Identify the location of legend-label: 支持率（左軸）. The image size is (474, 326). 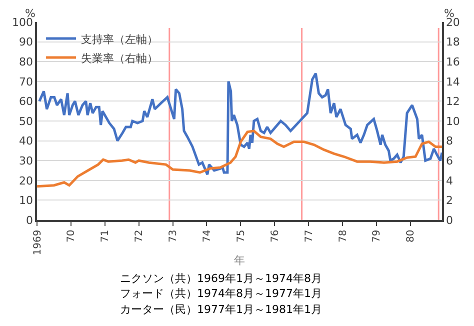
(119, 39).